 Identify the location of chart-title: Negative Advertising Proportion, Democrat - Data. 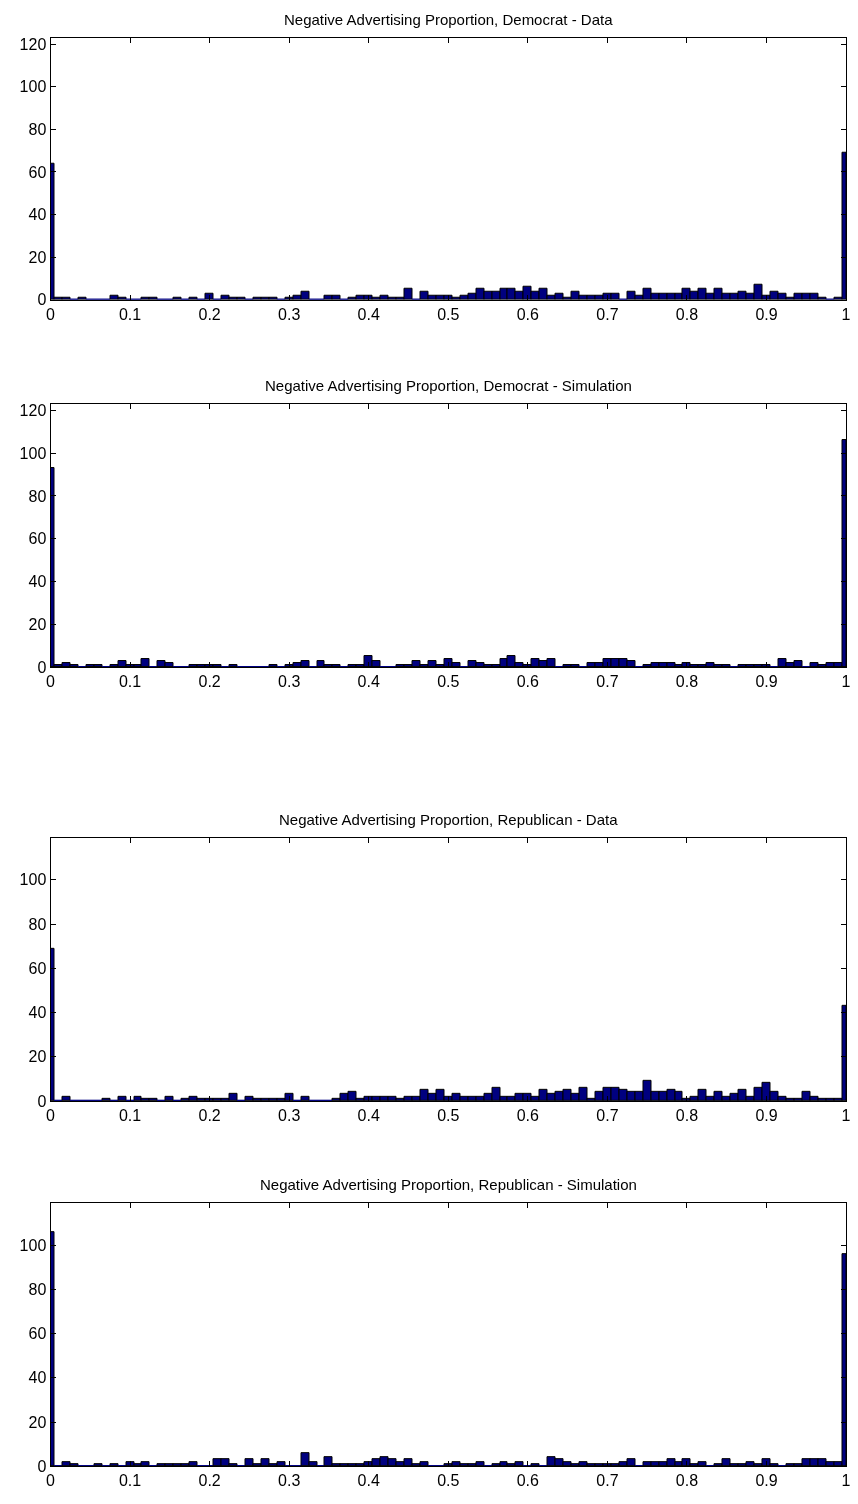
(449, 19).